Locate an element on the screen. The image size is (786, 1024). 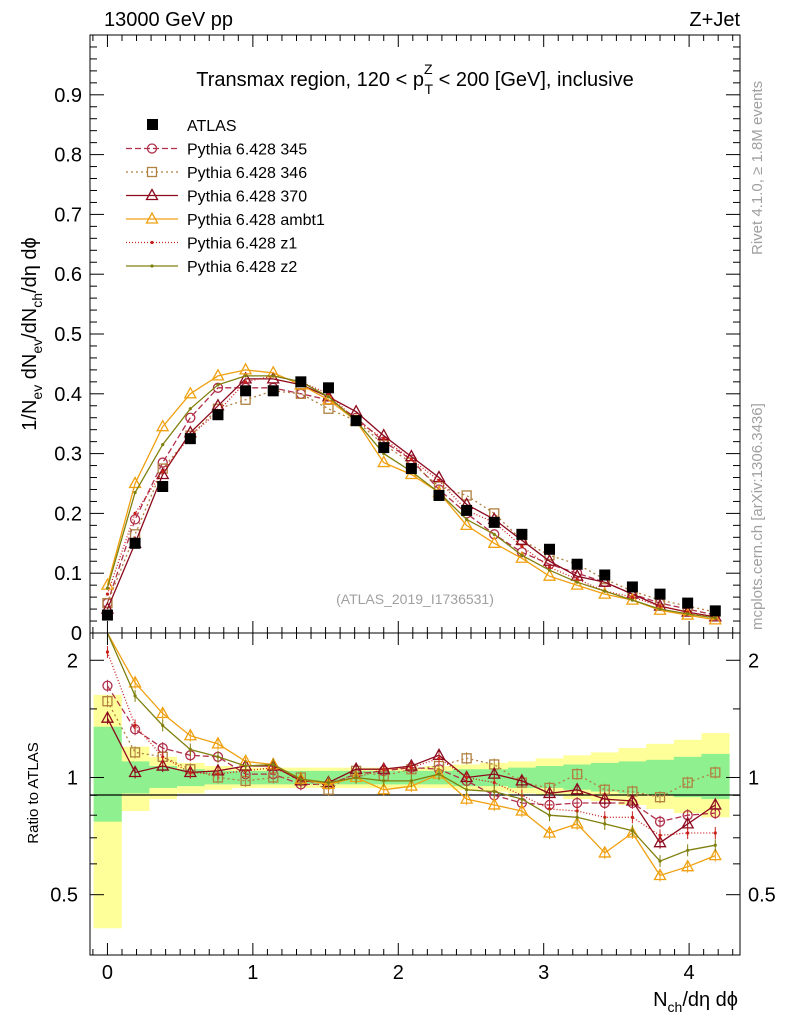
legend-marker-atlas is located at coordinates (152, 124).